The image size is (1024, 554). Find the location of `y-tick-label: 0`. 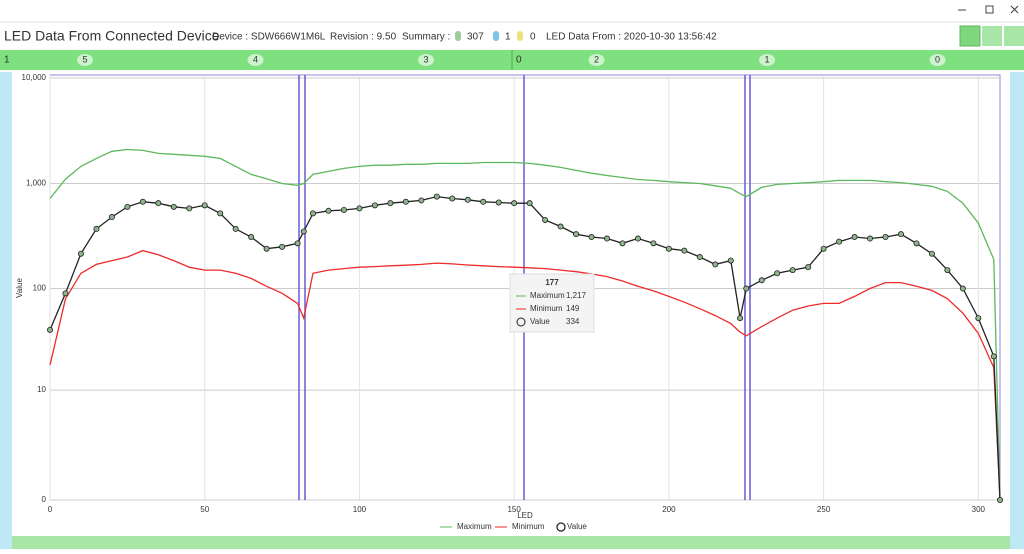

y-tick-label: 0 is located at coordinates (44, 499).